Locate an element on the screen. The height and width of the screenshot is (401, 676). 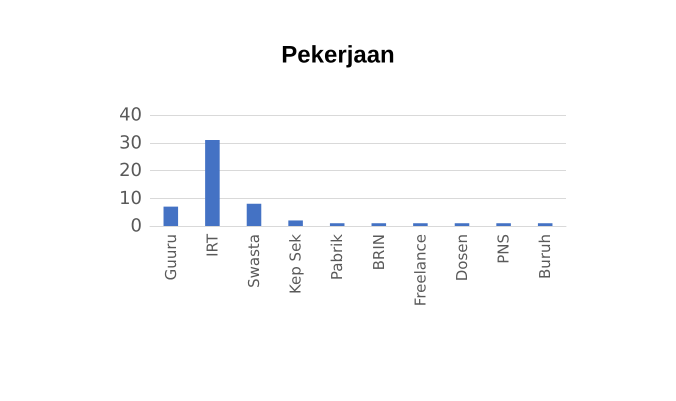
x-tick-label: PNS is located at coordinates (503, 249).